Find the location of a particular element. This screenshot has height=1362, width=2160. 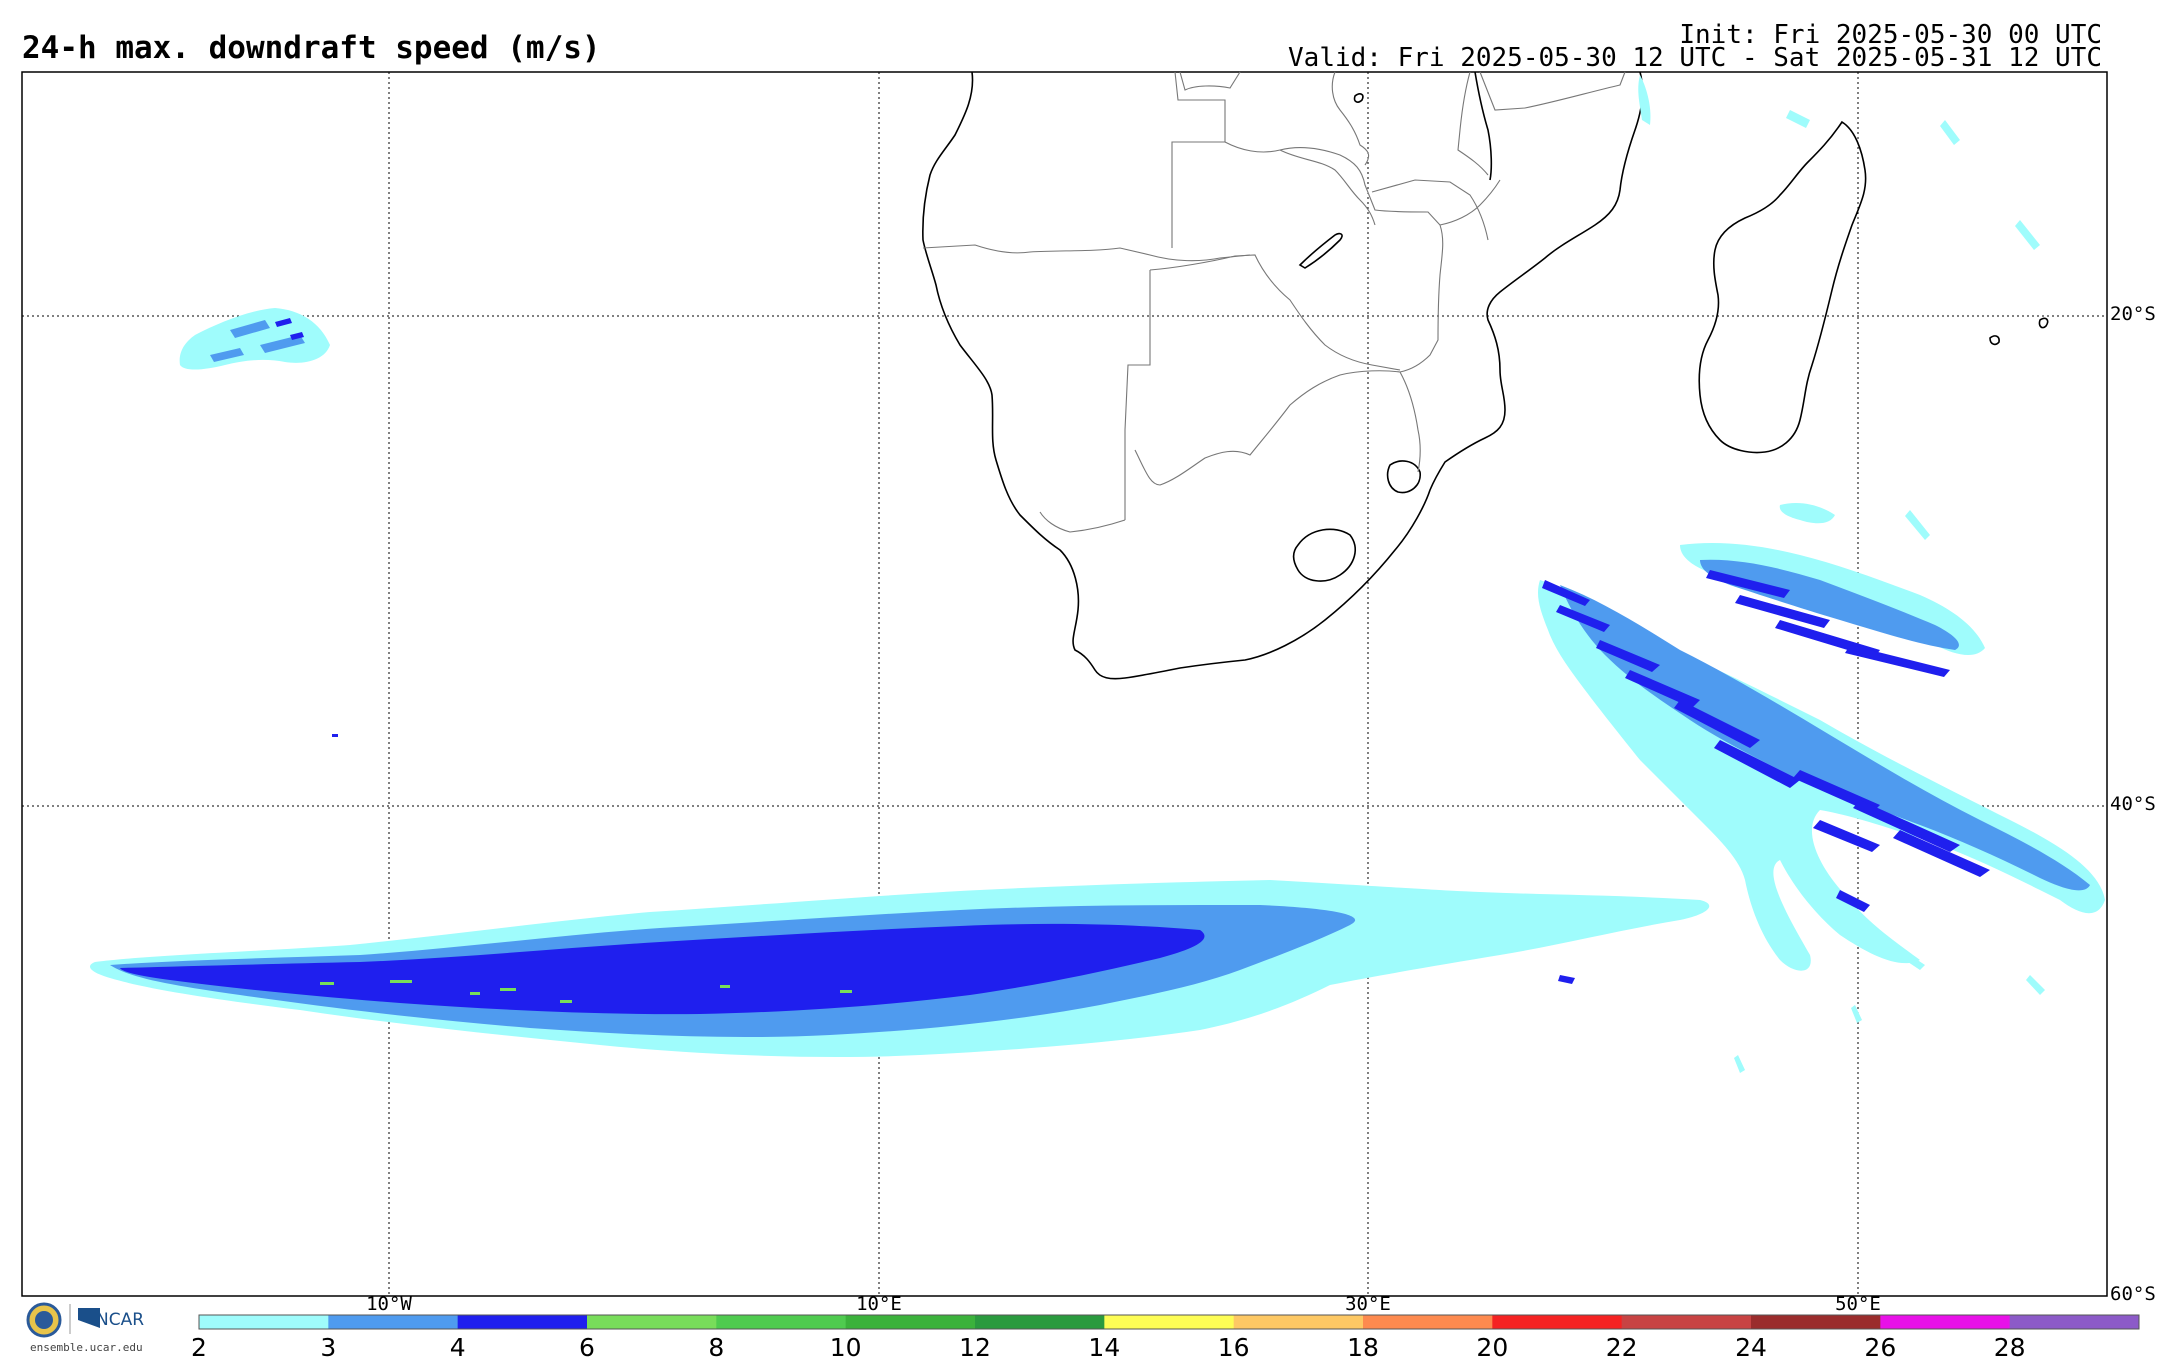

colorbar-tick-label: 28 is located at coordinates (2009, 1347).